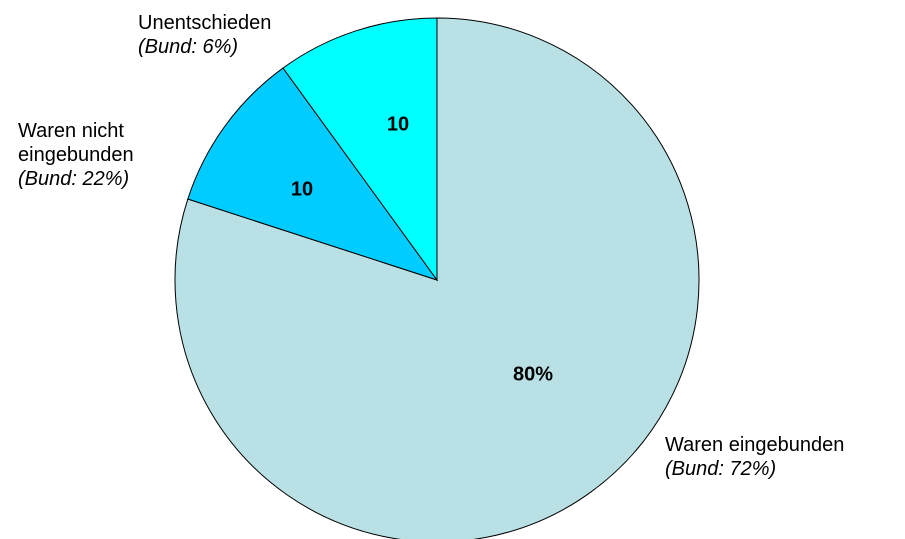  Describe the element at coordinates (188, 47) in the screenshot. I see `category-note: (Bund: 6%)` at that location.